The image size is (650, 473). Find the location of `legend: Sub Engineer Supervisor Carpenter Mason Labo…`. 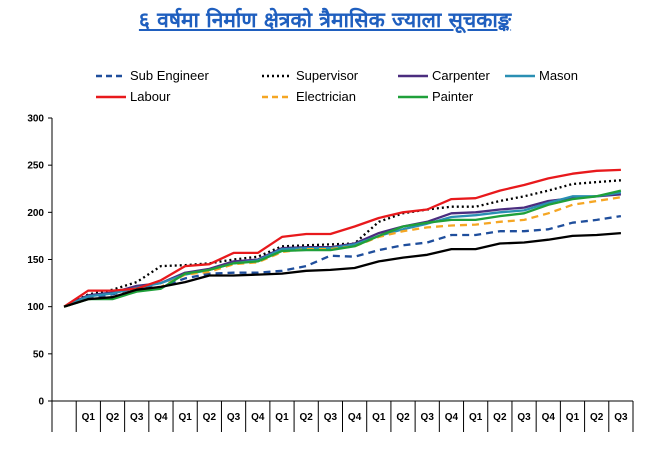

legend: Sub Engineer Supervisor Carpenter Mason Labo… is located at coordinates (337, 86).